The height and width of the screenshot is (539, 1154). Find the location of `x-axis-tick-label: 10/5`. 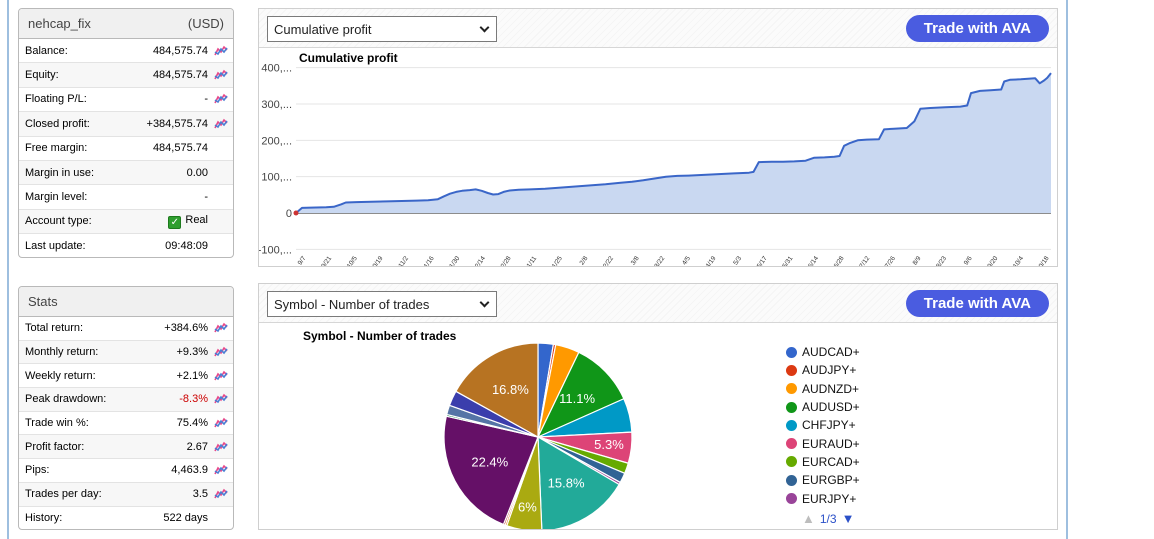

x-axis-tick-label: 10/5 is located at coordinates (352, 260).